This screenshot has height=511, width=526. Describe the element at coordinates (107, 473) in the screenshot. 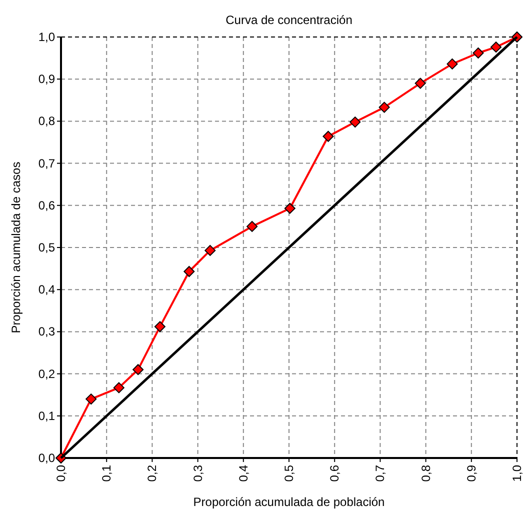

I see `x-tick-label: 0,1` at that location.